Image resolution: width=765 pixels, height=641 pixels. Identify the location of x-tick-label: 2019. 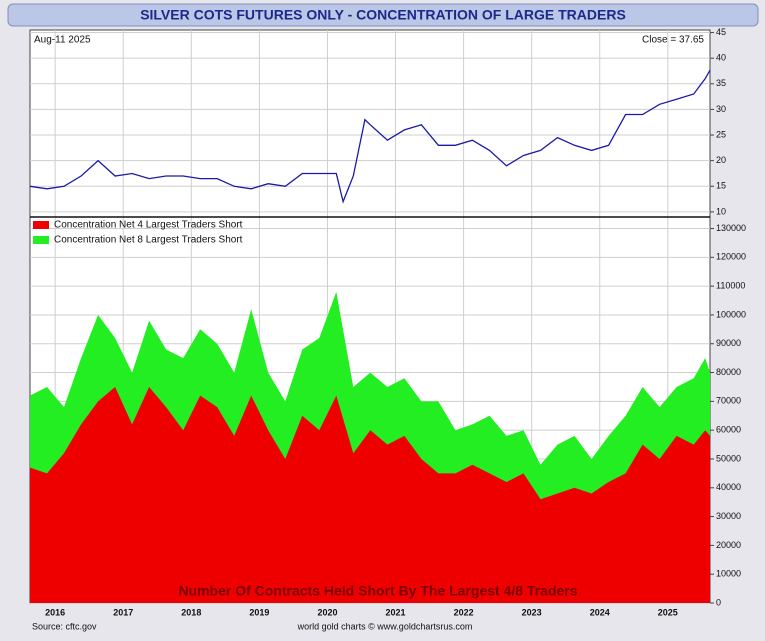
(259, 612).